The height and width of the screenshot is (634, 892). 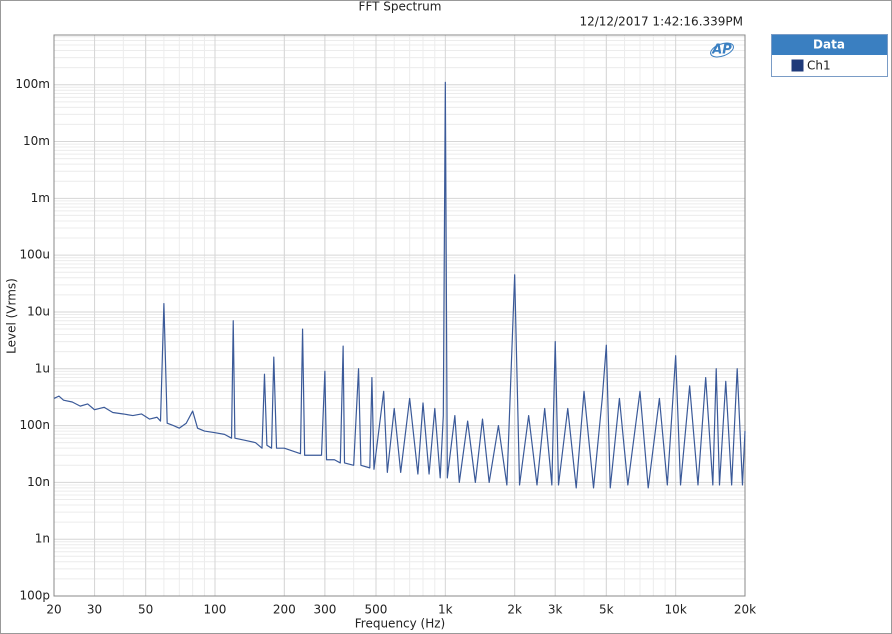 What do you see at coordinates (819, 66) in the screenshot?
I see `legend-entry: Ch1` at bounding box center [819, 66].